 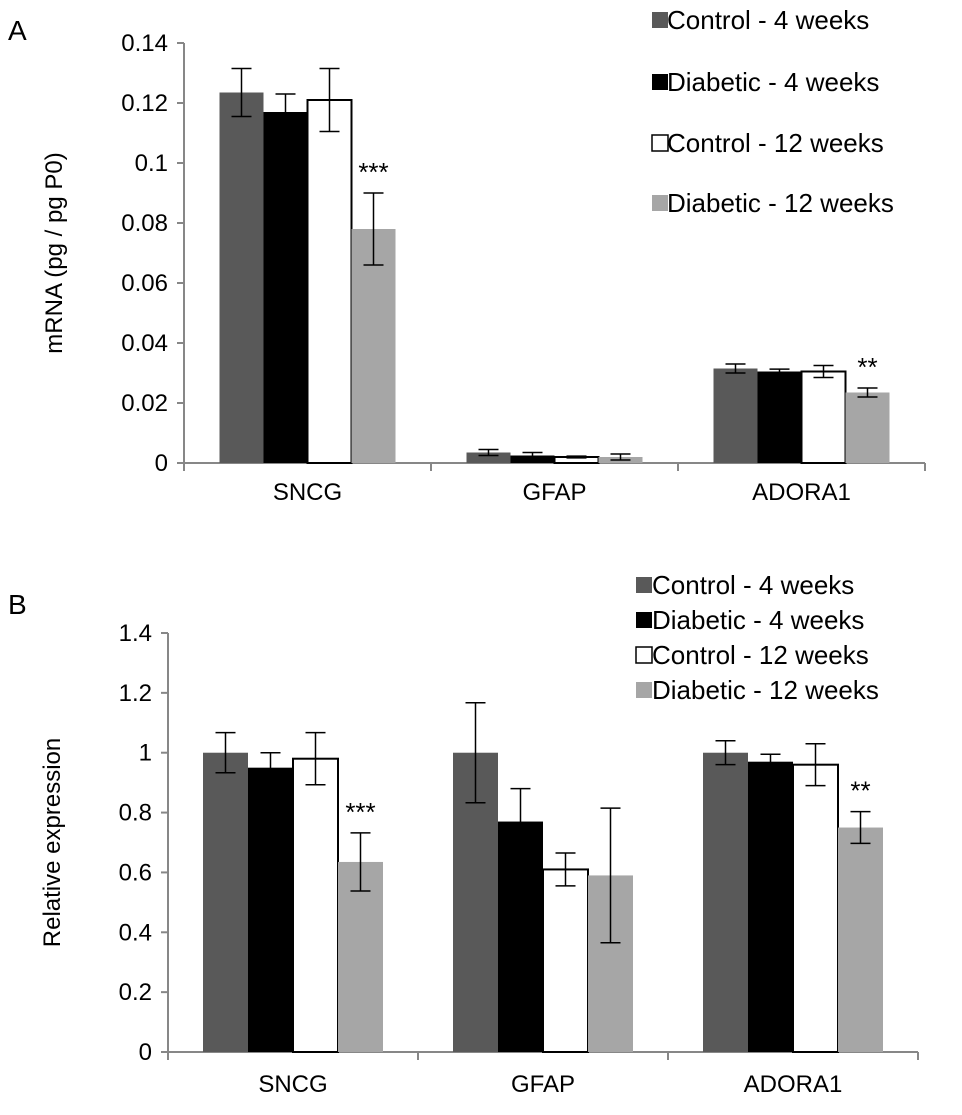 I want to click on panel-label-b: B, so click(x=17, y=604).